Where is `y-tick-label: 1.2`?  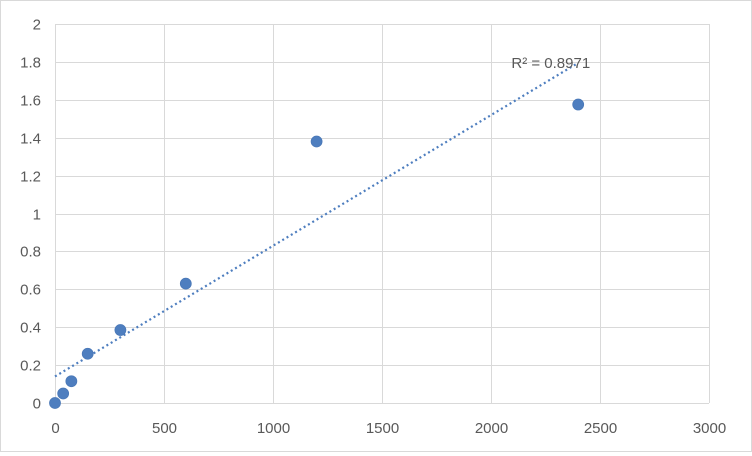
y-tick-label: 1.2 is located at coordinates (30, 177).